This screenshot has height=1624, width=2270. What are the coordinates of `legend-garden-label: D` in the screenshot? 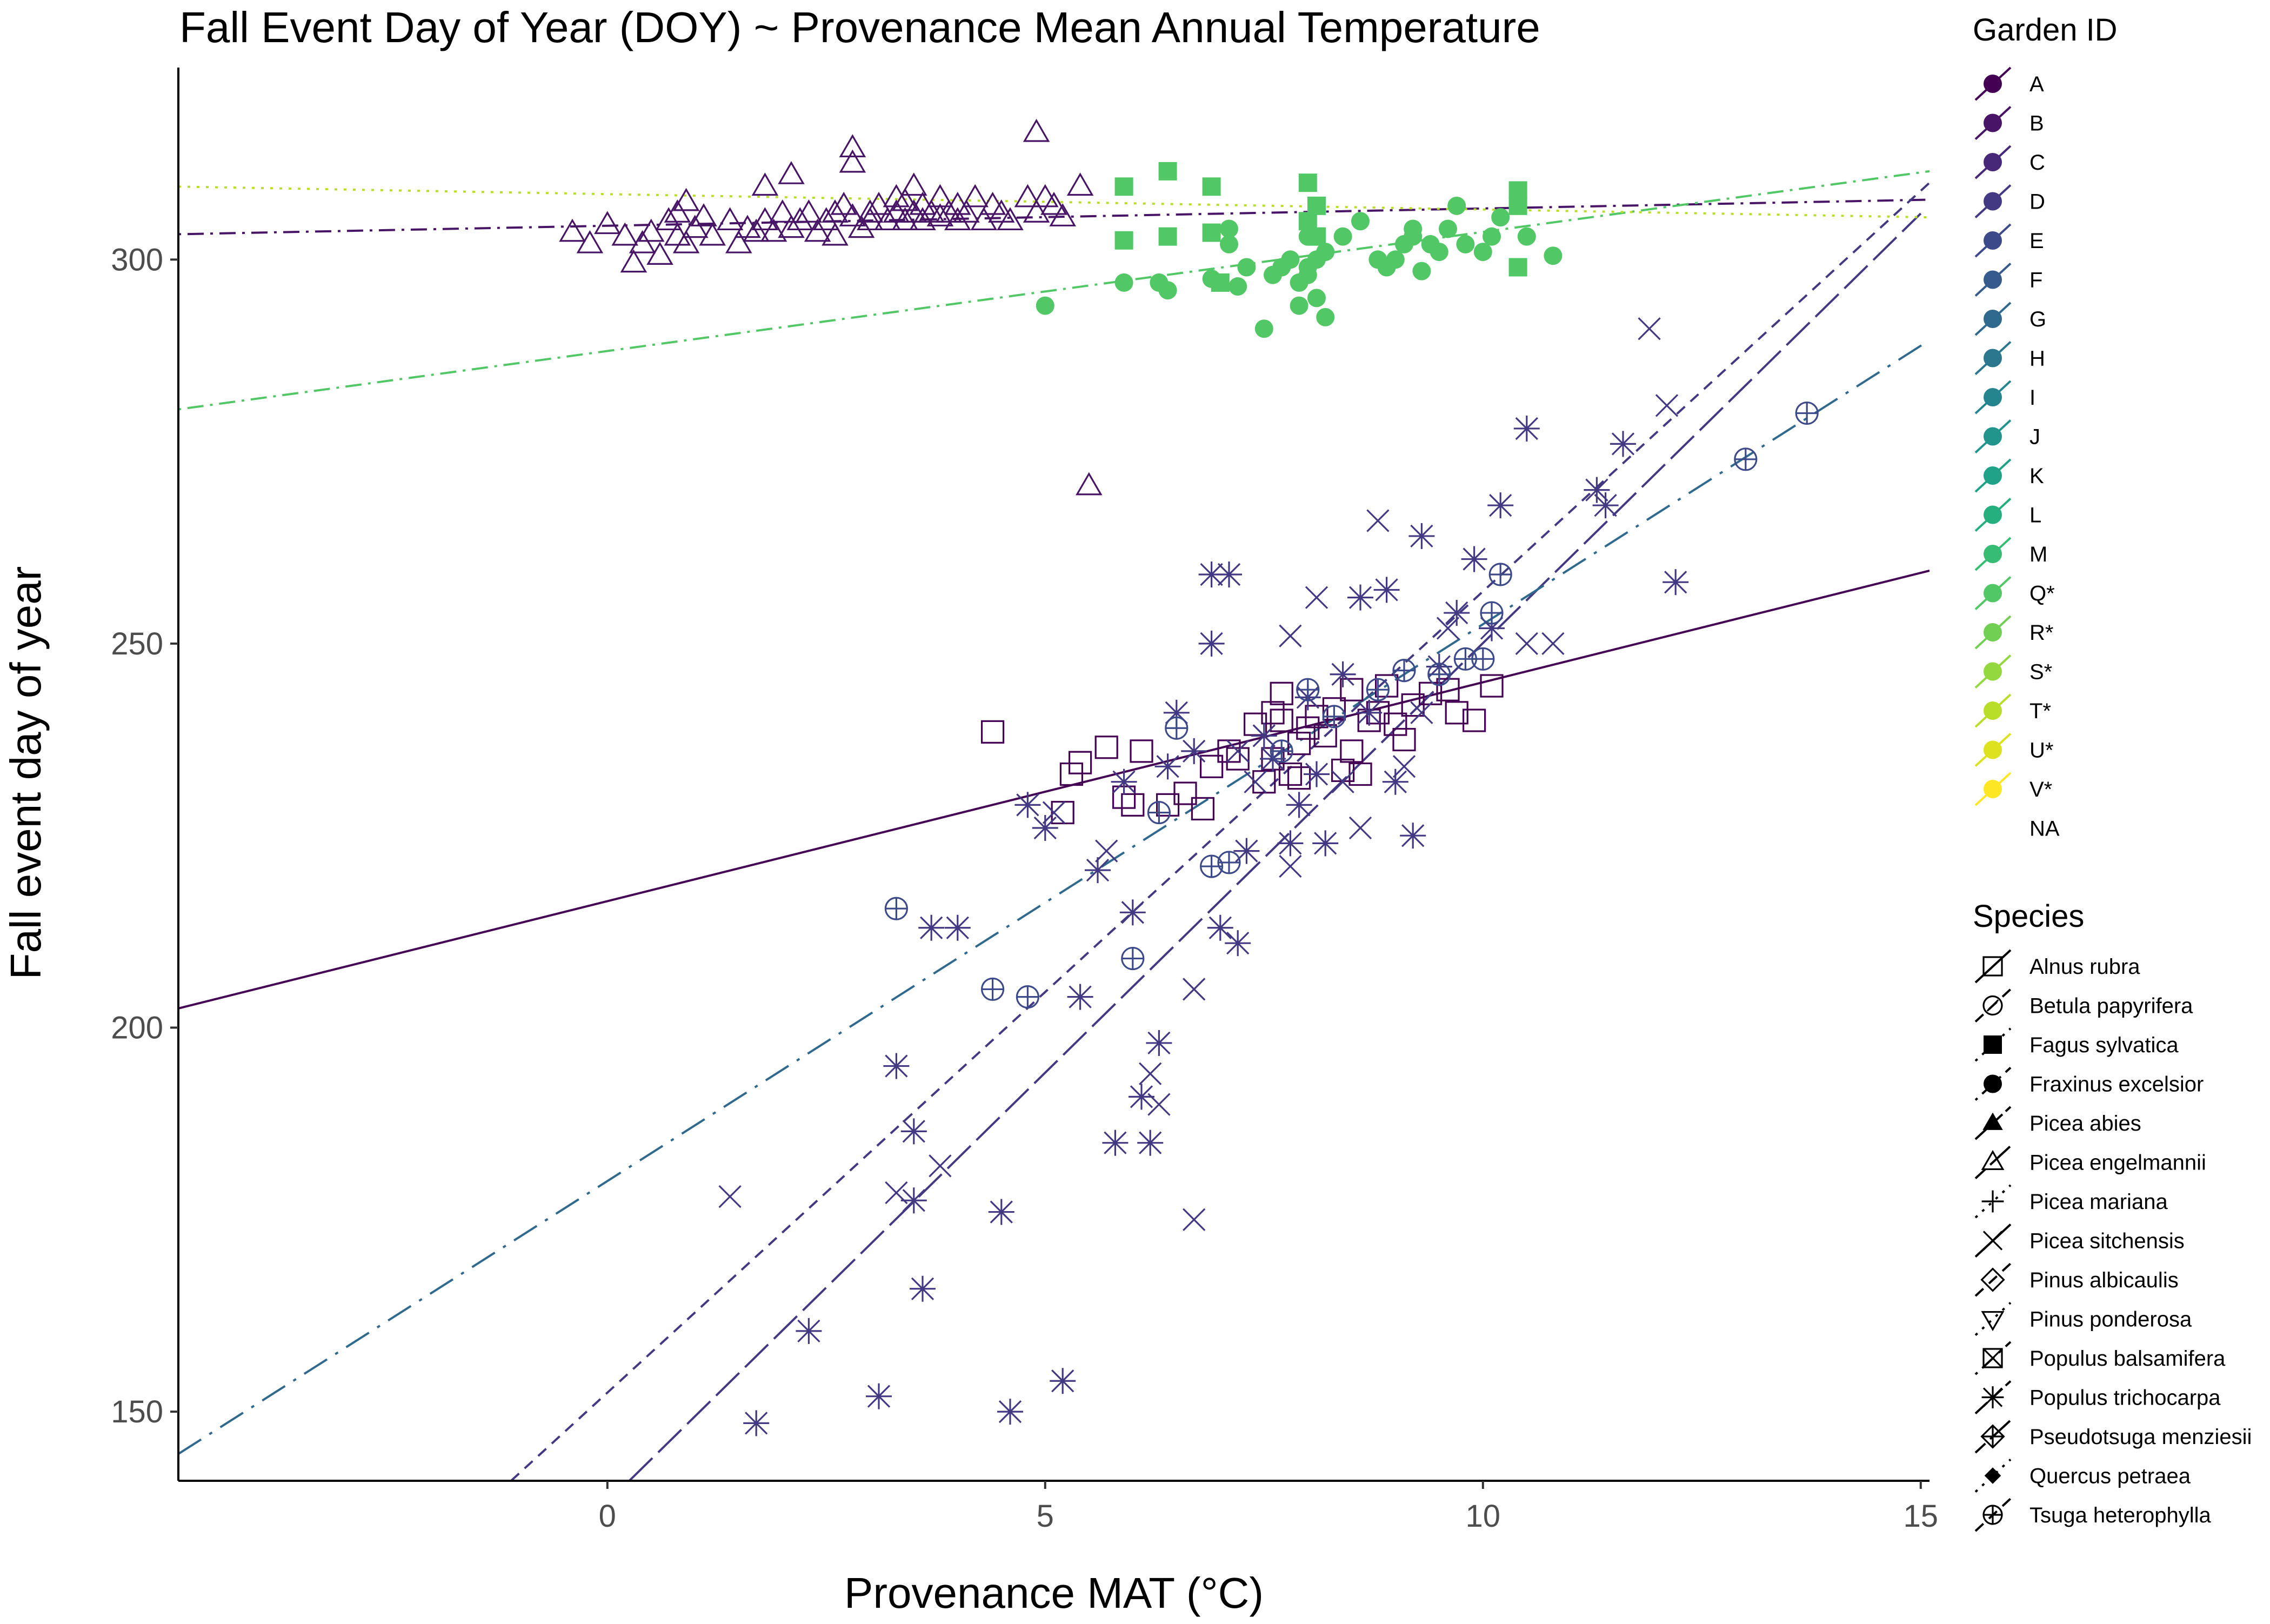 It's located at (2037, 202).